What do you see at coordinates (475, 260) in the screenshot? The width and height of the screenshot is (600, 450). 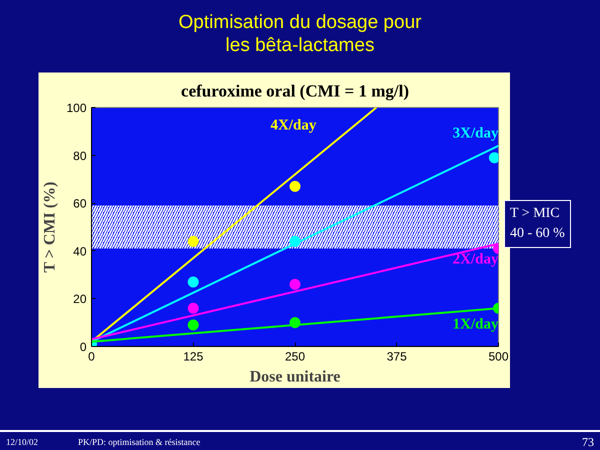 I see `series-label: 2X/day` at bounding box center [475, 260].